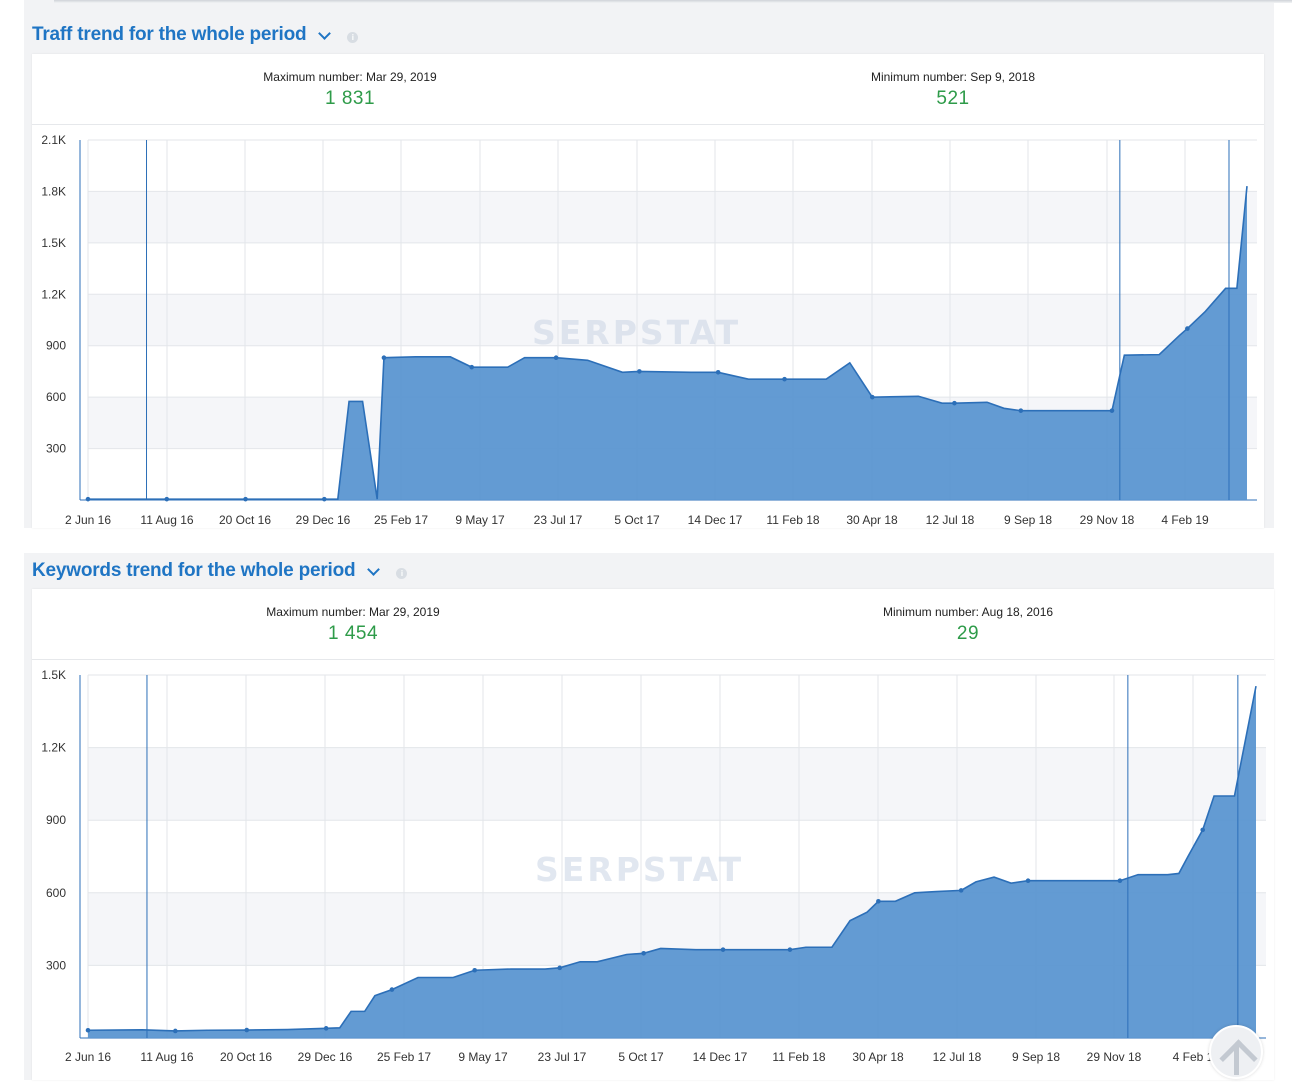 The image size is (1295, 1083). What do you see at coordinates (1185, 520) in the screenshot?
I see `x-tick-label: 4 Feb 19` at bounding box center [1185, 520].